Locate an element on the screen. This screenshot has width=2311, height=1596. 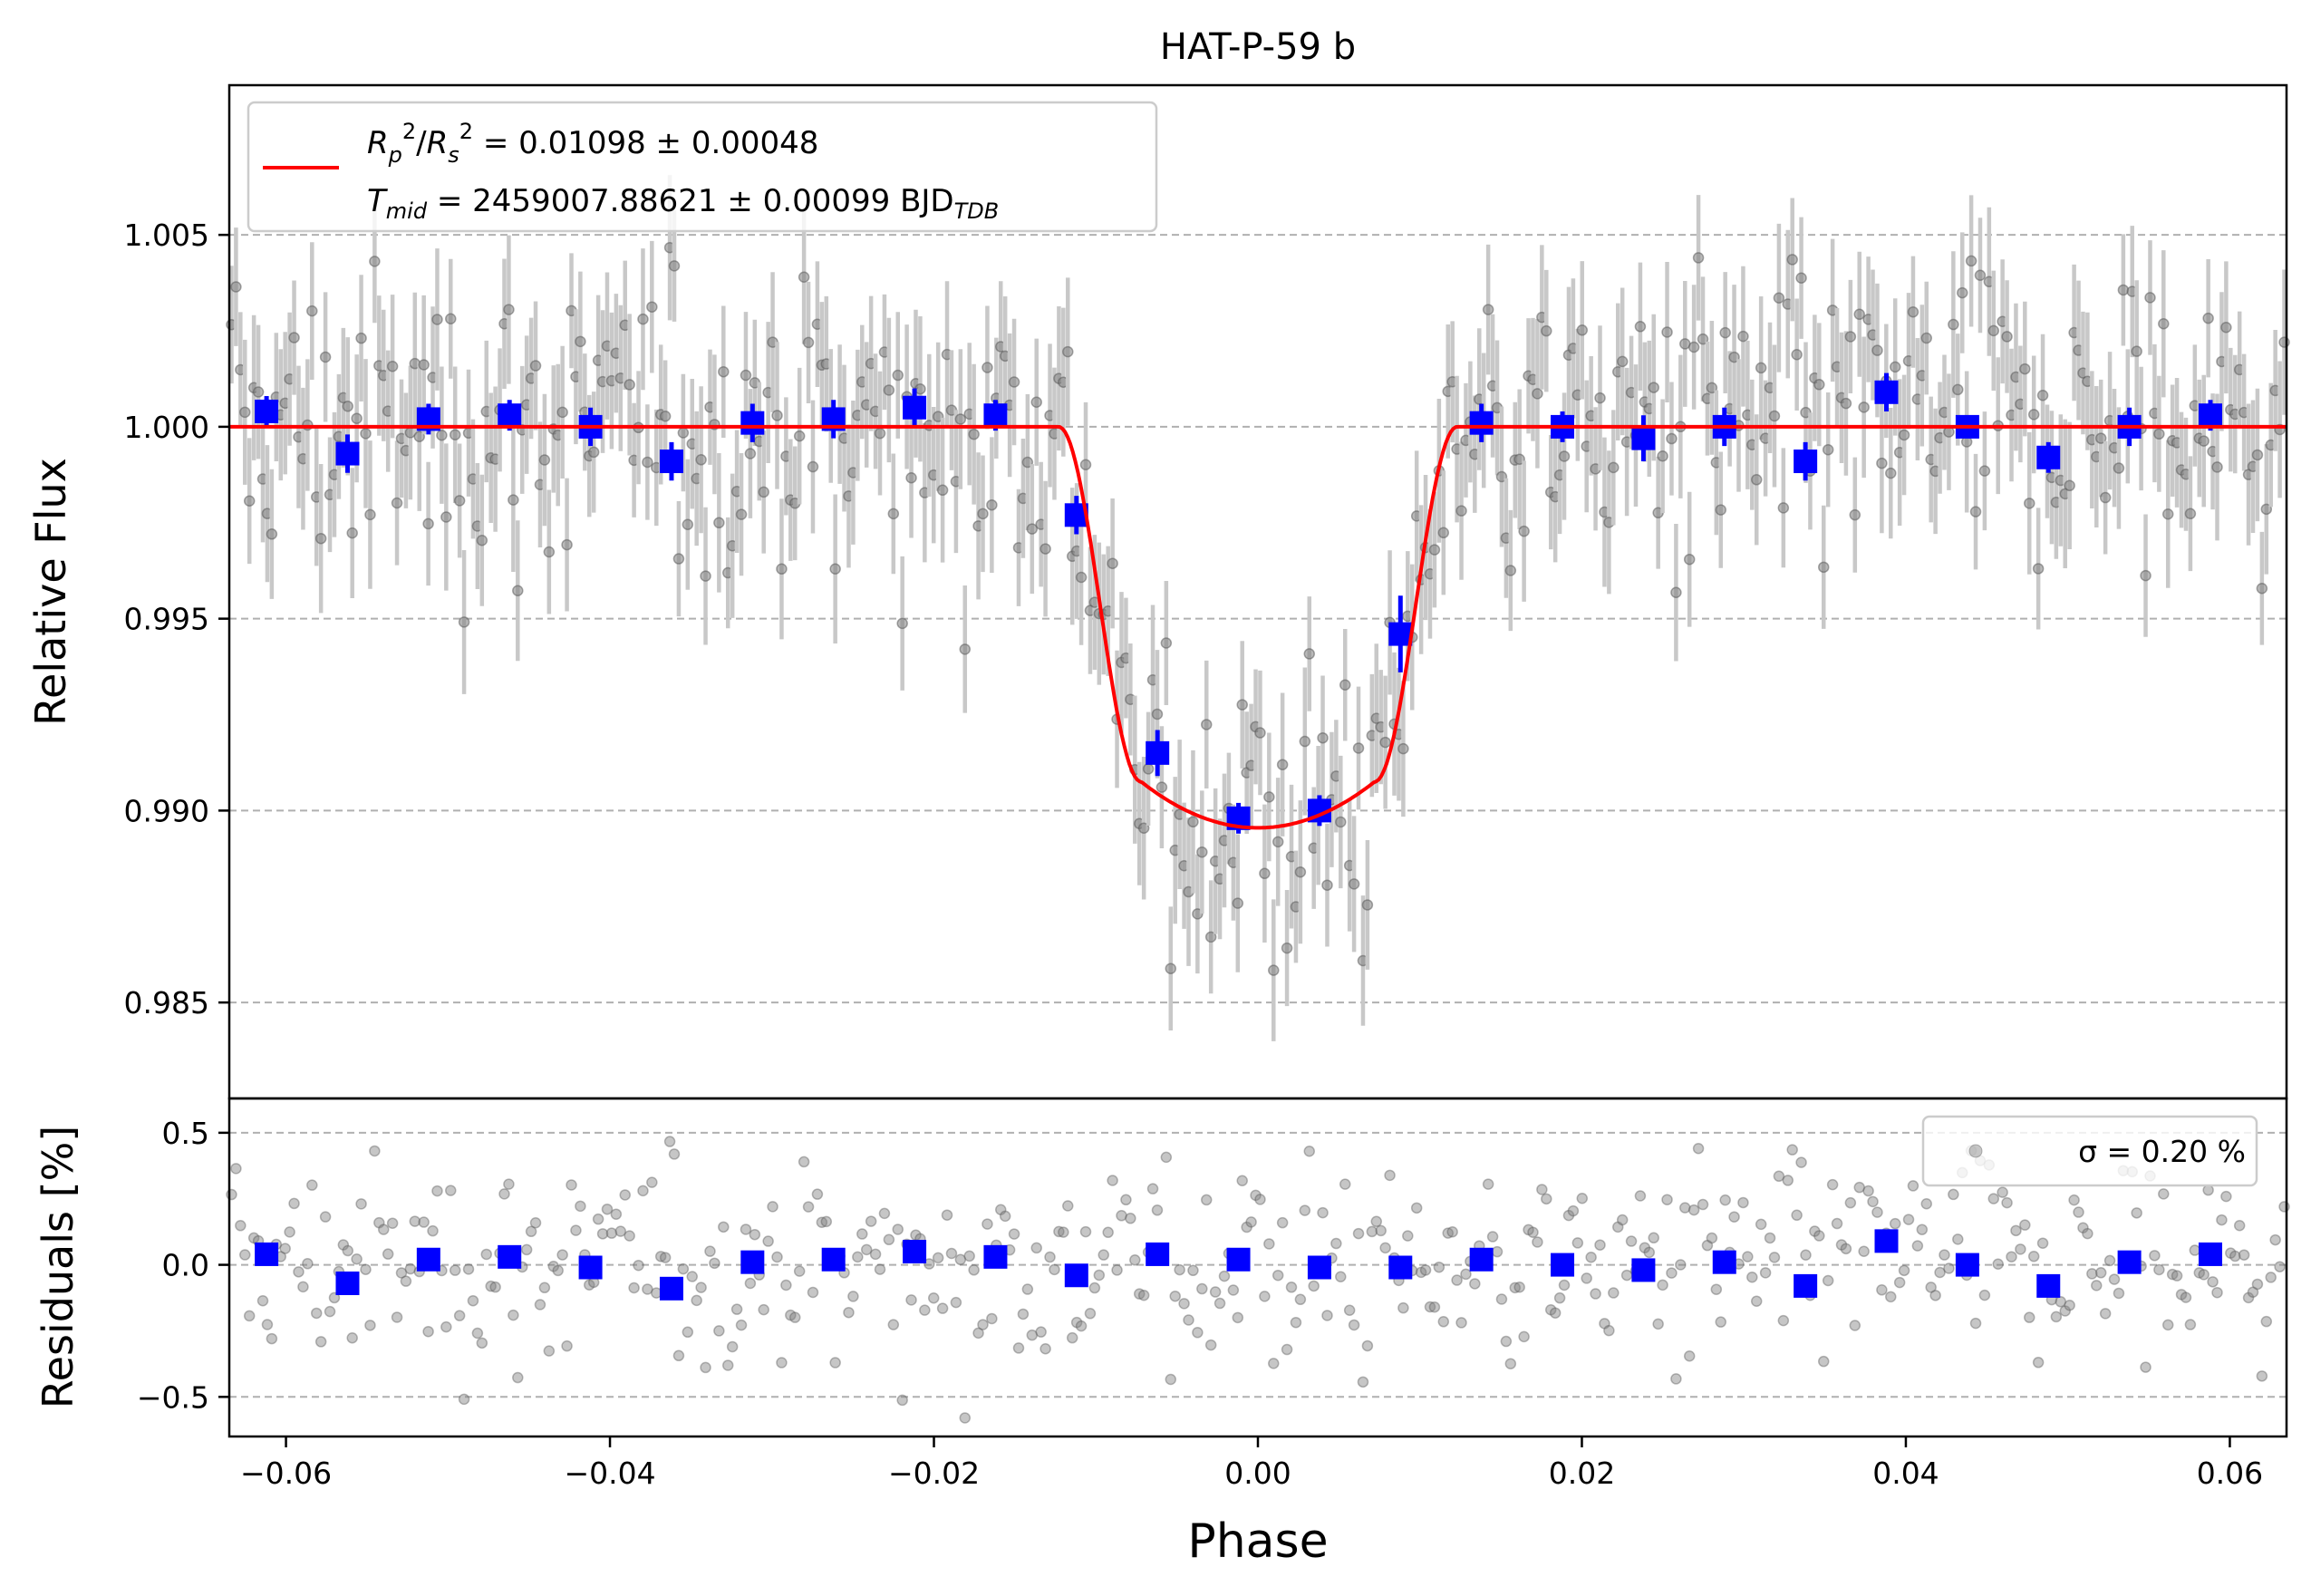
top-ytick-label: 1.000 is located at coordinates (167, 427).